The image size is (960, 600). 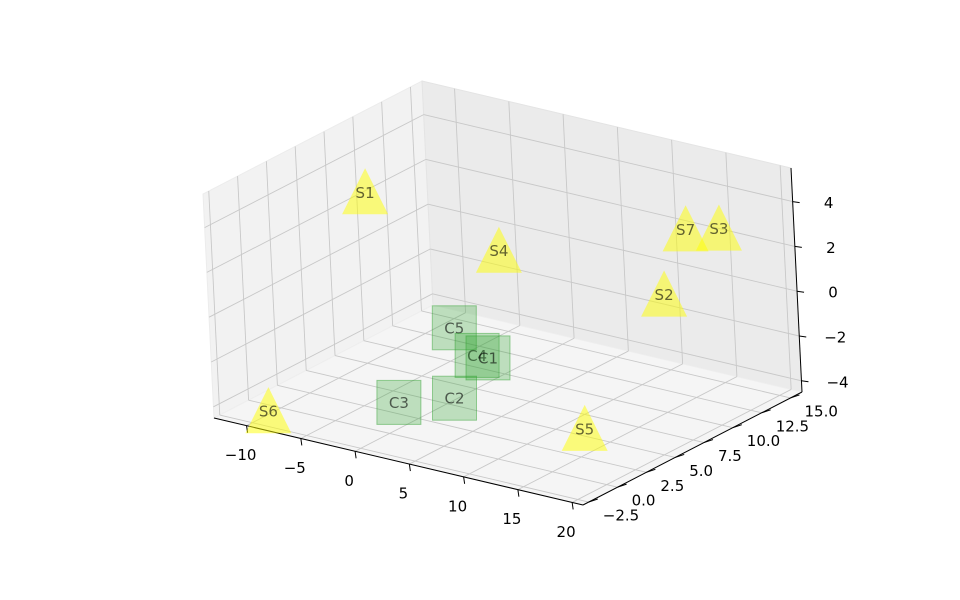 I want to click on marker-label-c5: C5, so click(x=454, y=328).